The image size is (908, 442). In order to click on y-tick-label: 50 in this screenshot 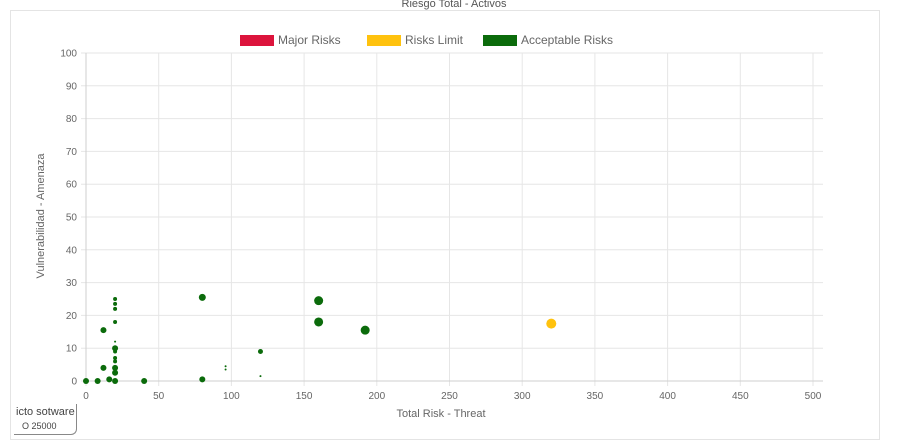, I will do `click(72, 218)`.